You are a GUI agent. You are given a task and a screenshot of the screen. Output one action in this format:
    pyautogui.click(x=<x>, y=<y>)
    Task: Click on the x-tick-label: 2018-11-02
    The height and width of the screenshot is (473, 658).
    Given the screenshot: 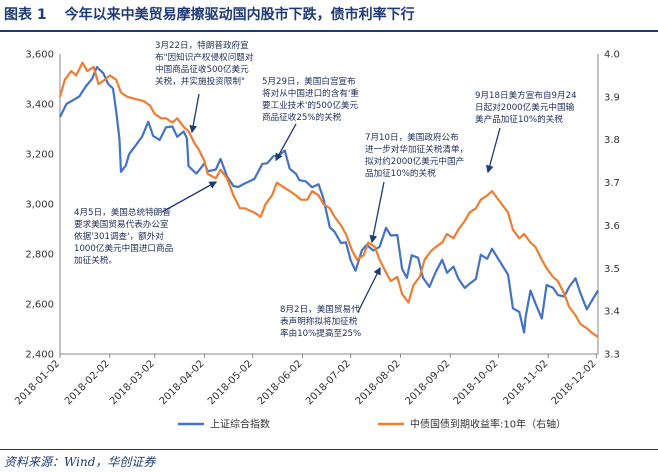 What is the action you would take?
    pyautogui.click(x=525, y=382)
    